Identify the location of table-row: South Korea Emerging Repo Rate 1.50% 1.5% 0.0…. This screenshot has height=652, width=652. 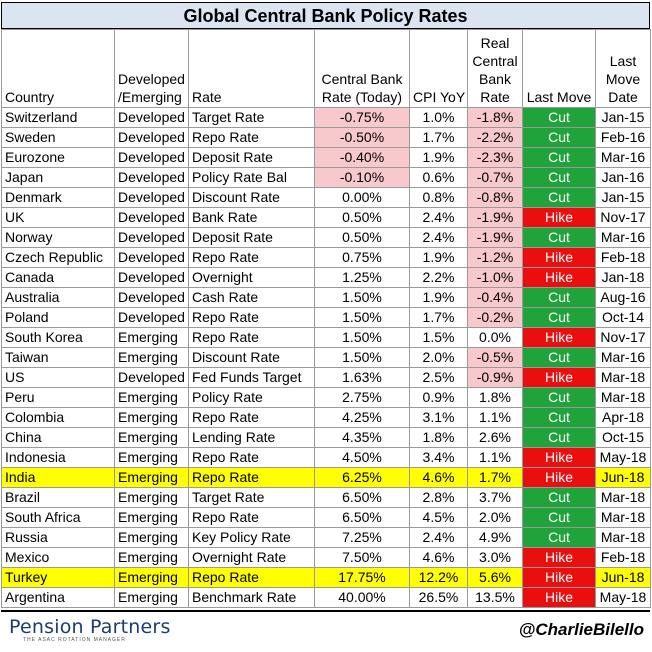
(326, 337).